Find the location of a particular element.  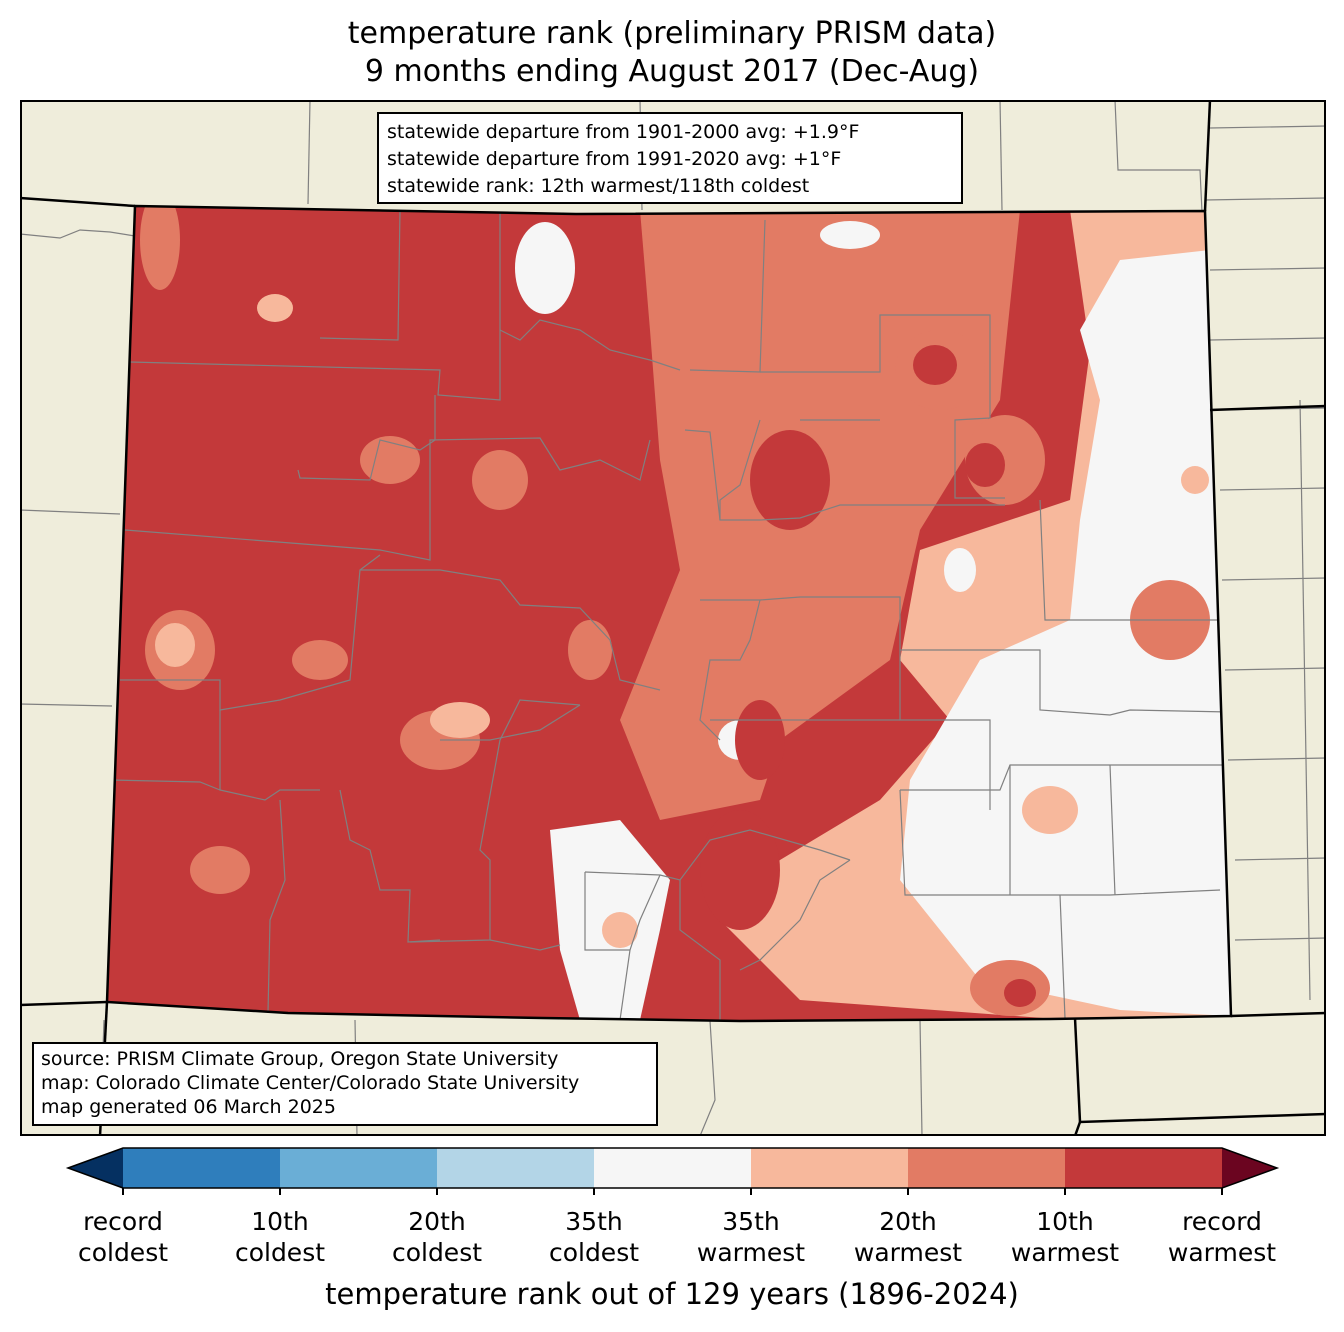

colorbar-tick-label: record warmest is located at coordinates (1222, 1237).